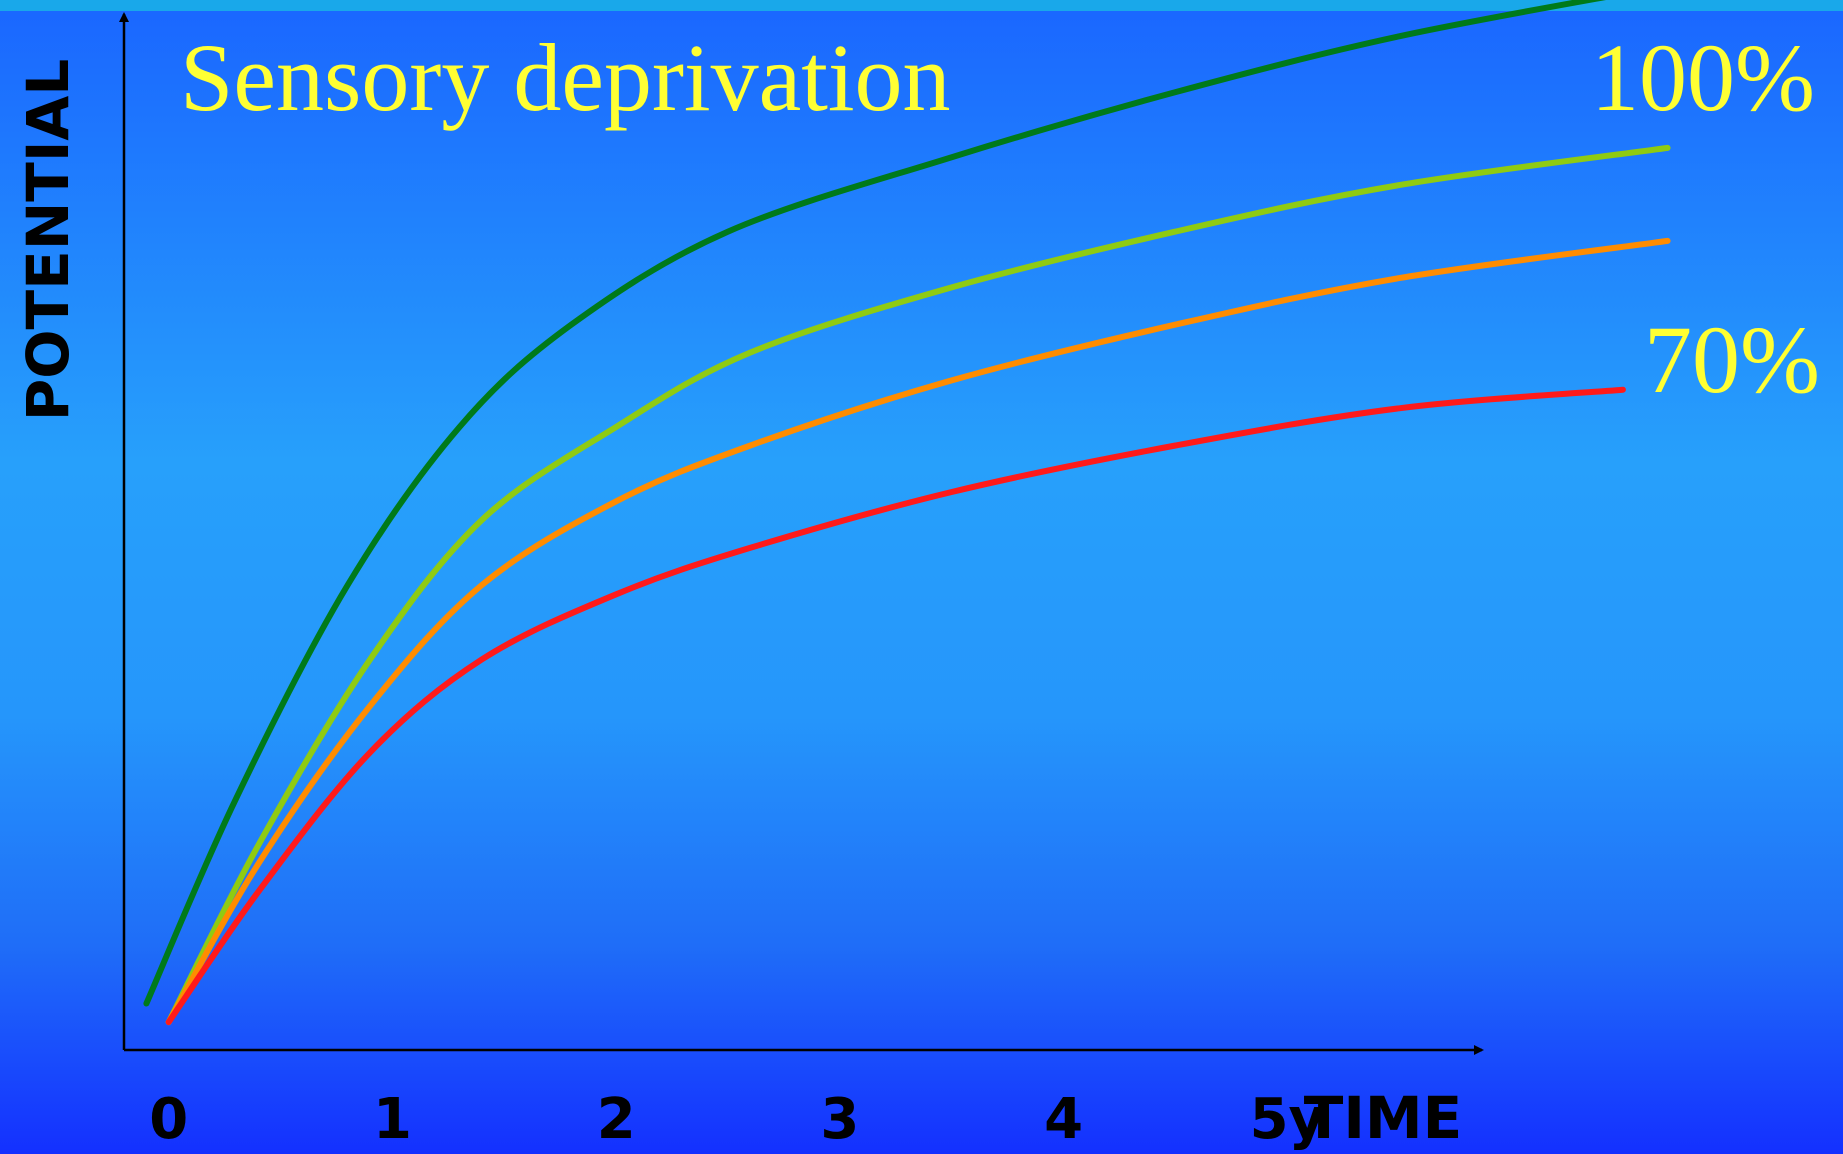 The width and height of the screenshot is (1843, 1154). What do you see at coordinates (1703, 77) in the screenshot?
I see `annotation-100-percent: 100%` at bounding box center [1703, 77].